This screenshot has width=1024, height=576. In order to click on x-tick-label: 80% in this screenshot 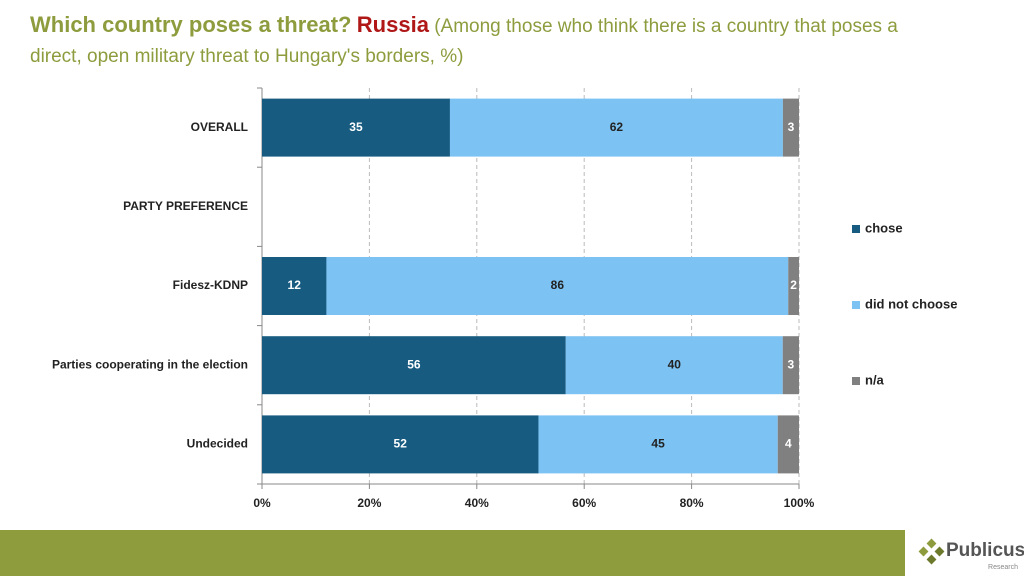, I will do `click(692, 503)`.